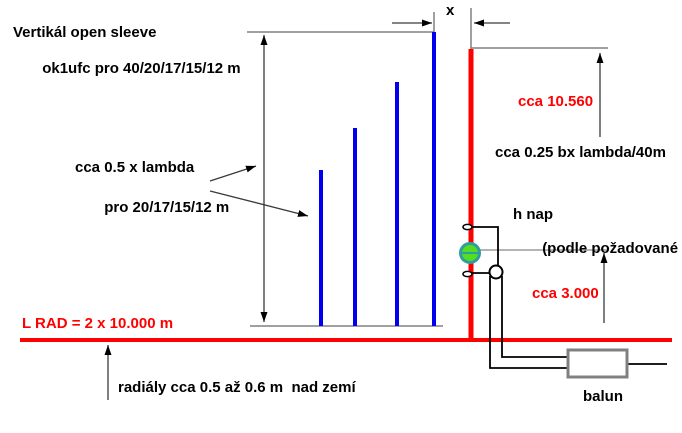  What do you see at coordinates (556, 101) in the screenshot?
I see `radiator-height-label: cca 10.560` at bounding box center [556, 101].